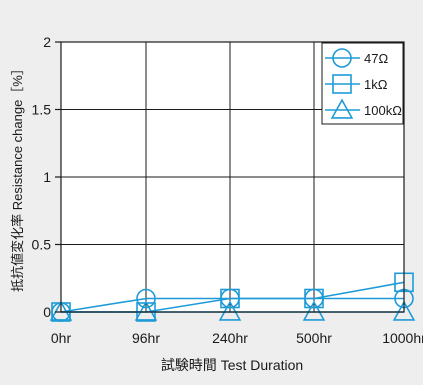  Describe the element at coordinates (402, 338) in the screenshot. I see `x-tick-label: 1000hr` at that location.